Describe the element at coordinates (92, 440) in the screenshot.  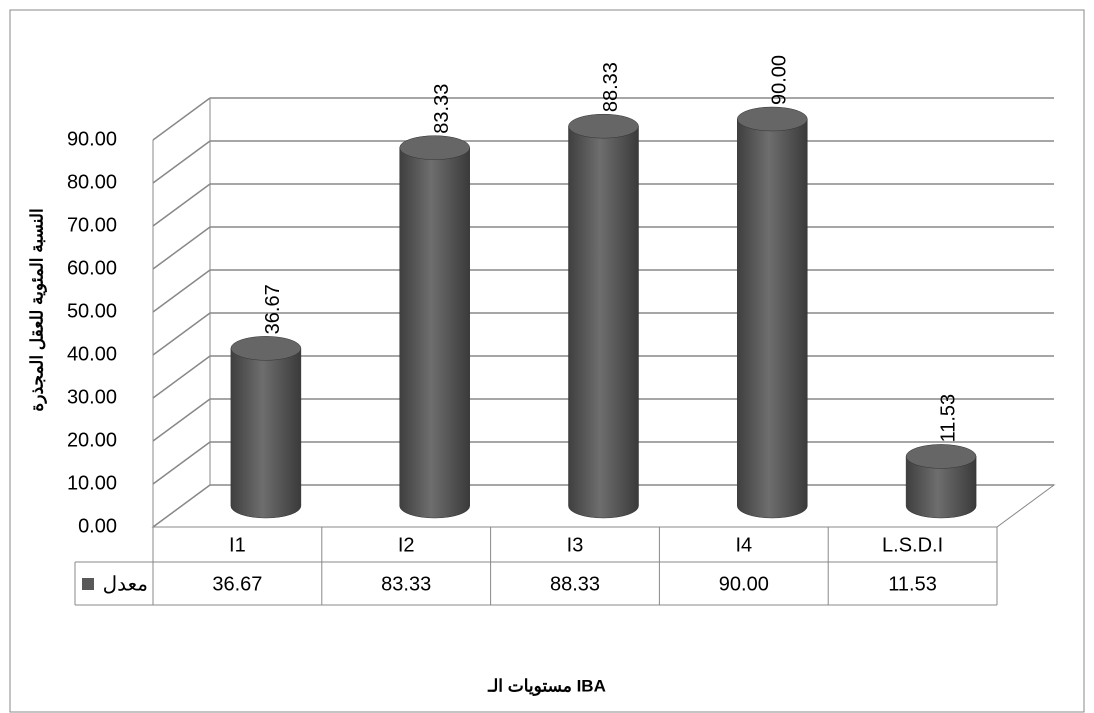
I see `y-tick-label: 20.00` at that location.